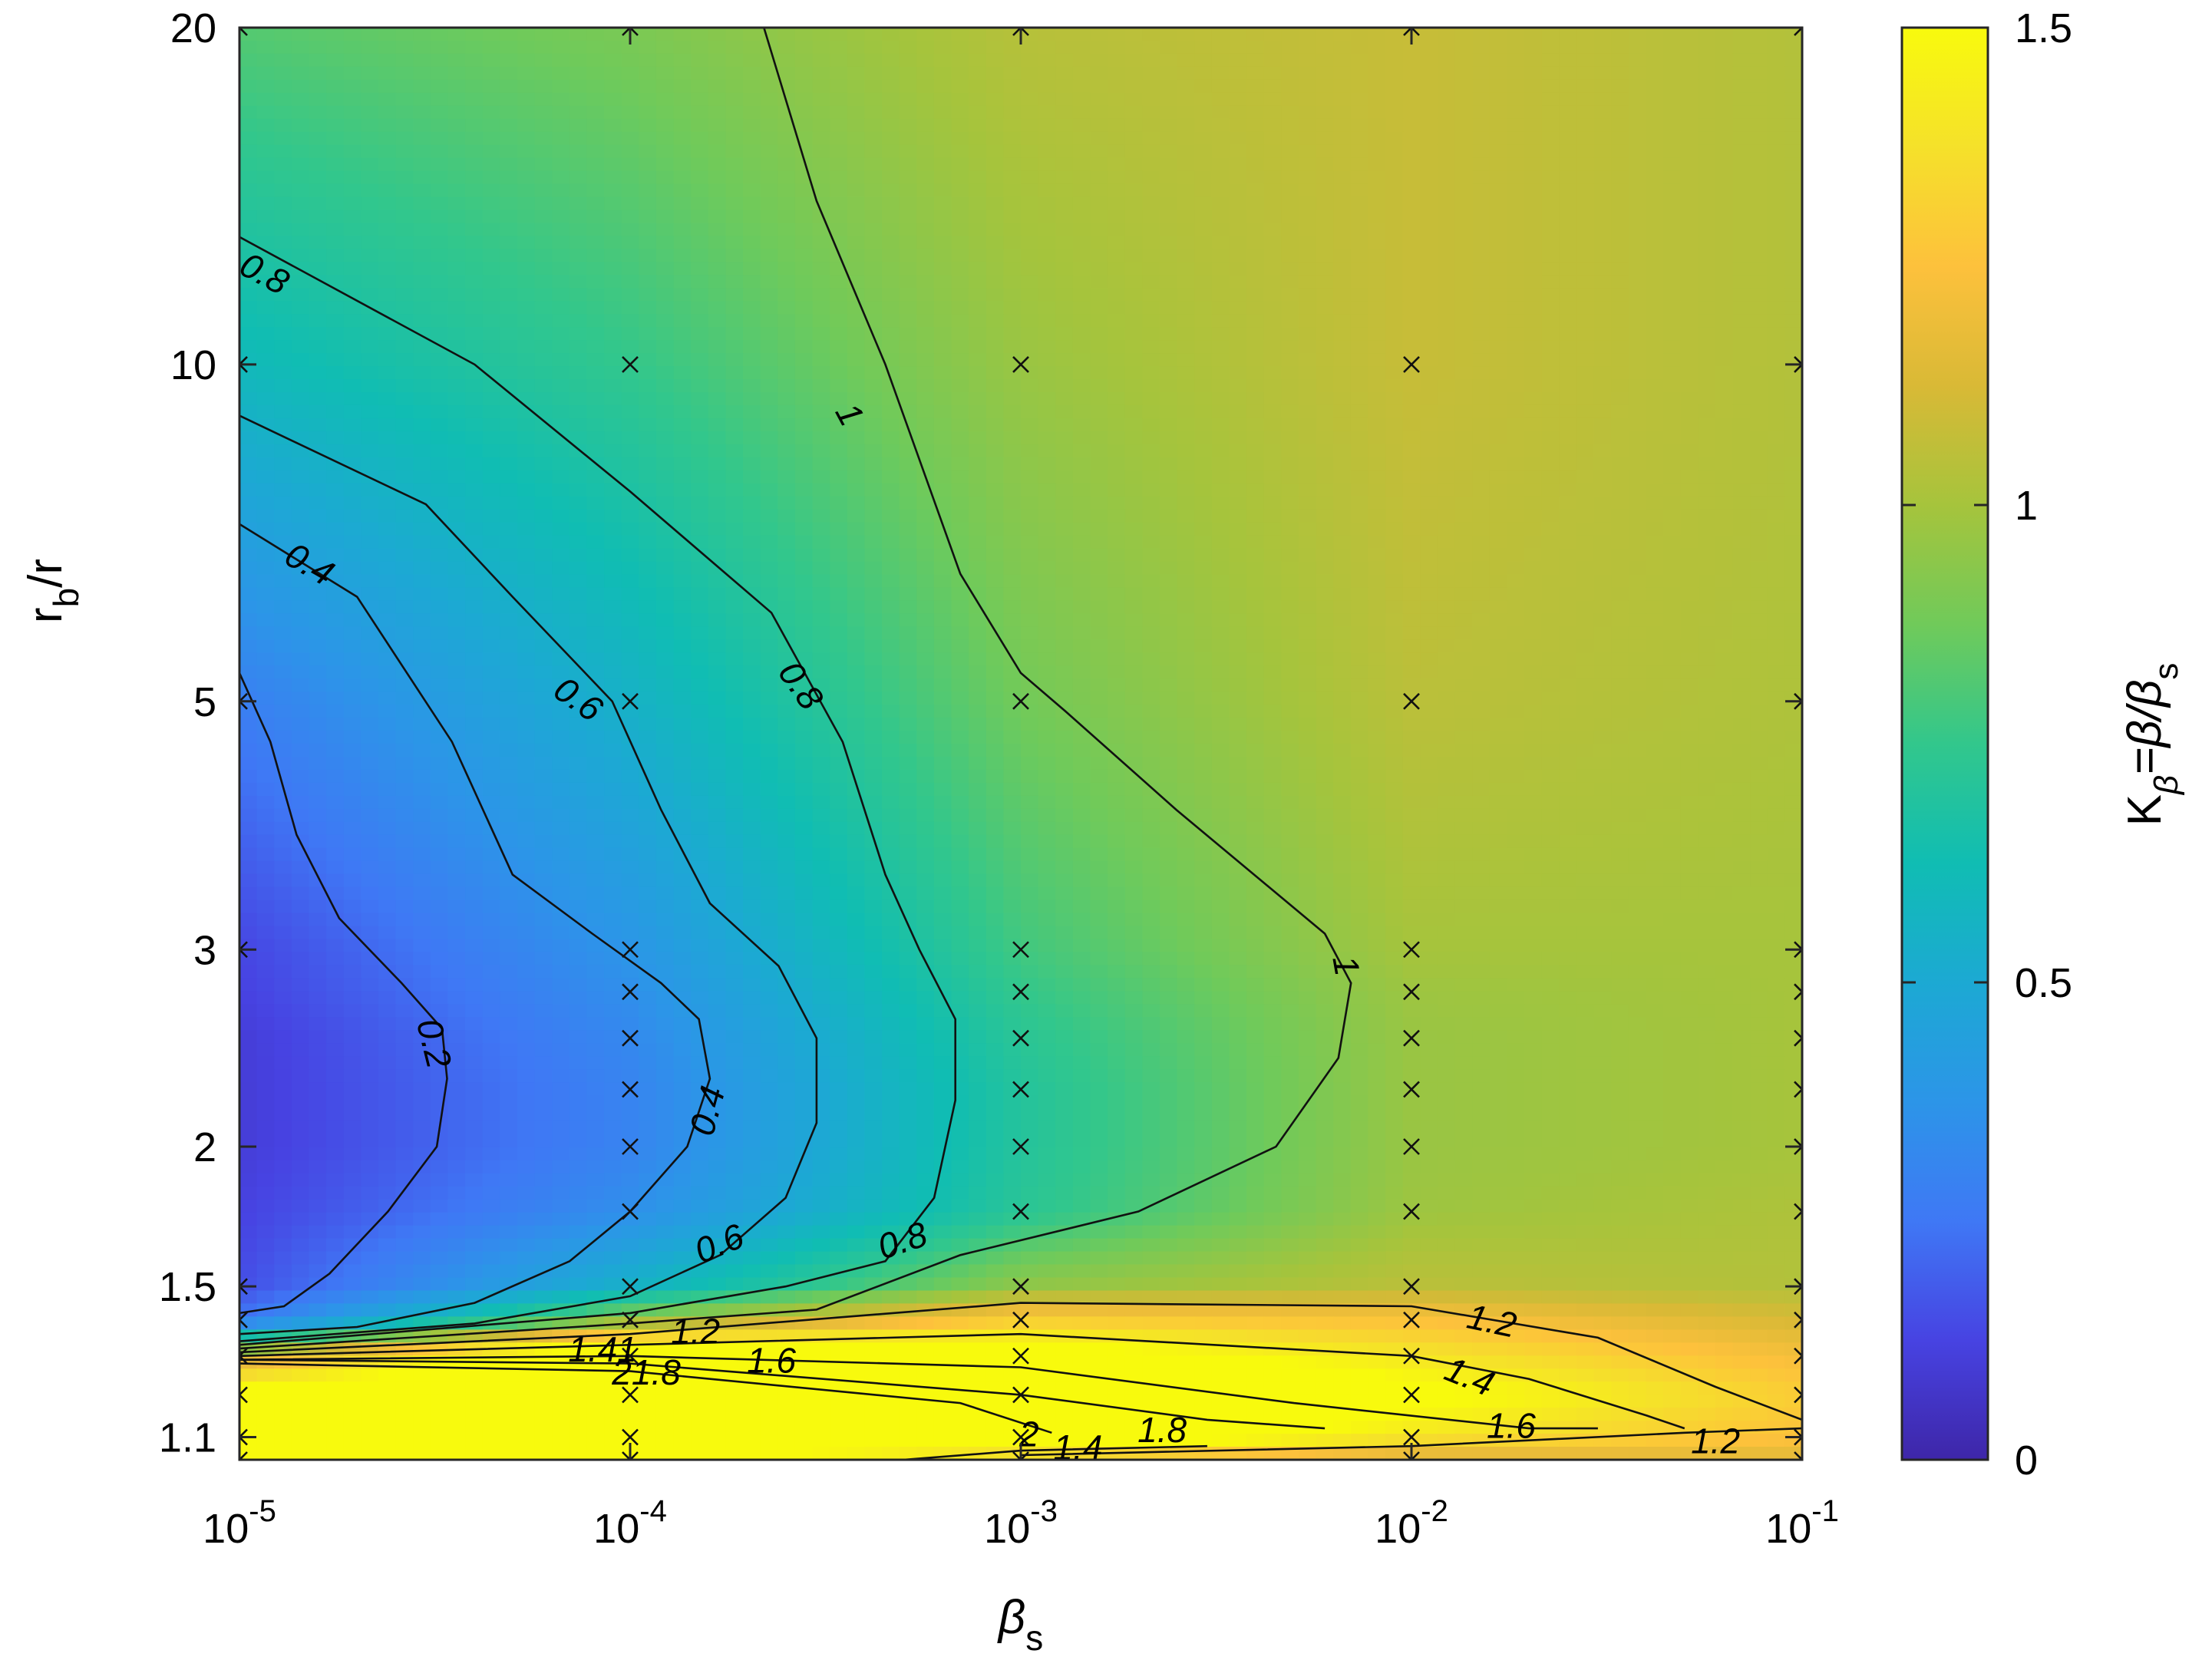 The width and height of the screenshot is (2212, 1657). Describe the element at coordinates (187, 1438) in the screenshot. I see `y-tick-label: 1.1` at that location.